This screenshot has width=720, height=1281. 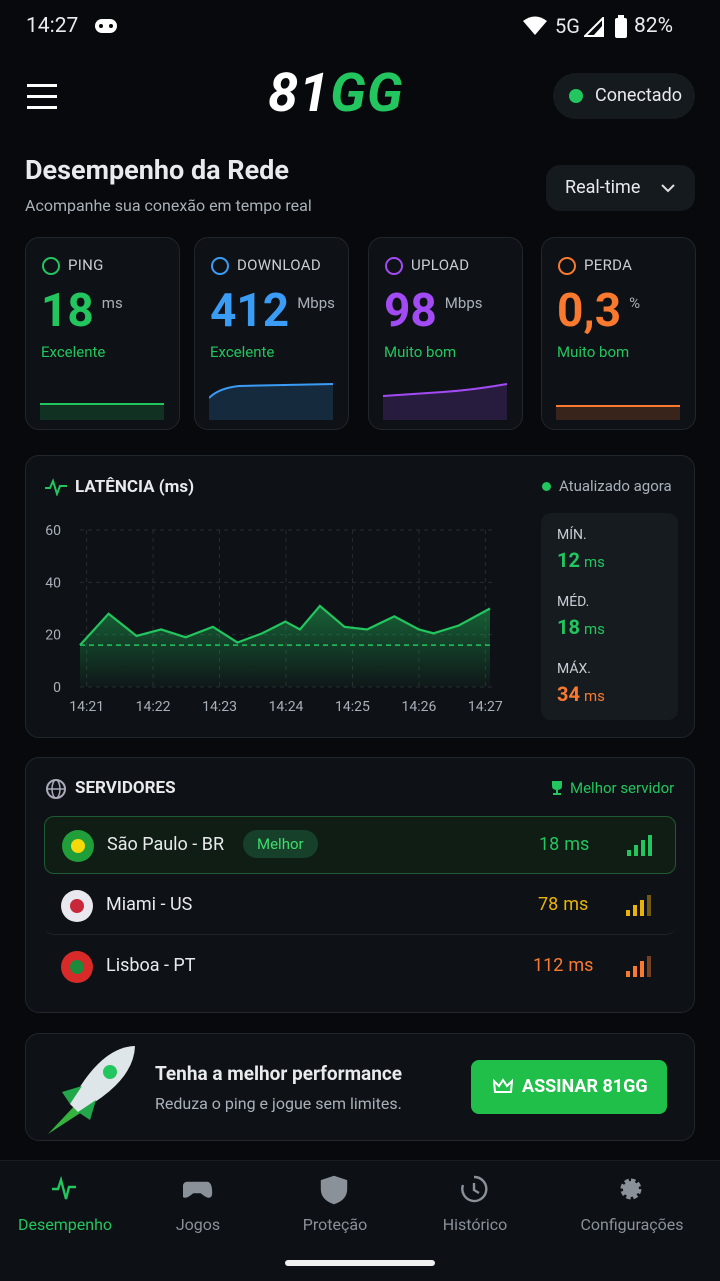 What do you see at coordinates (463, 303) in the screenshot?
I see `metric-unit: Mbps` at bounding box center [463, 303].